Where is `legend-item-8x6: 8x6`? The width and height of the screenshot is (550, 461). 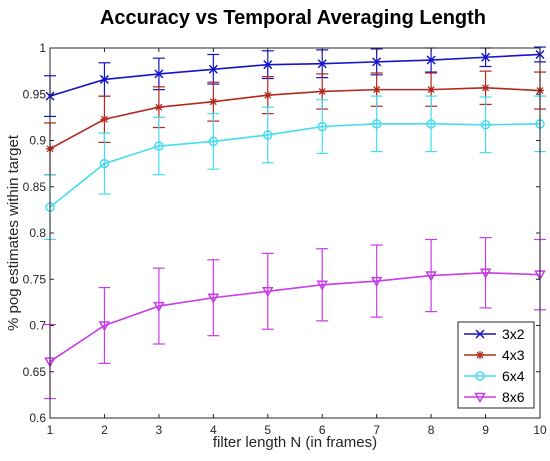
legend-item-8x6: 8x6 is located at coordinates (494, 397).